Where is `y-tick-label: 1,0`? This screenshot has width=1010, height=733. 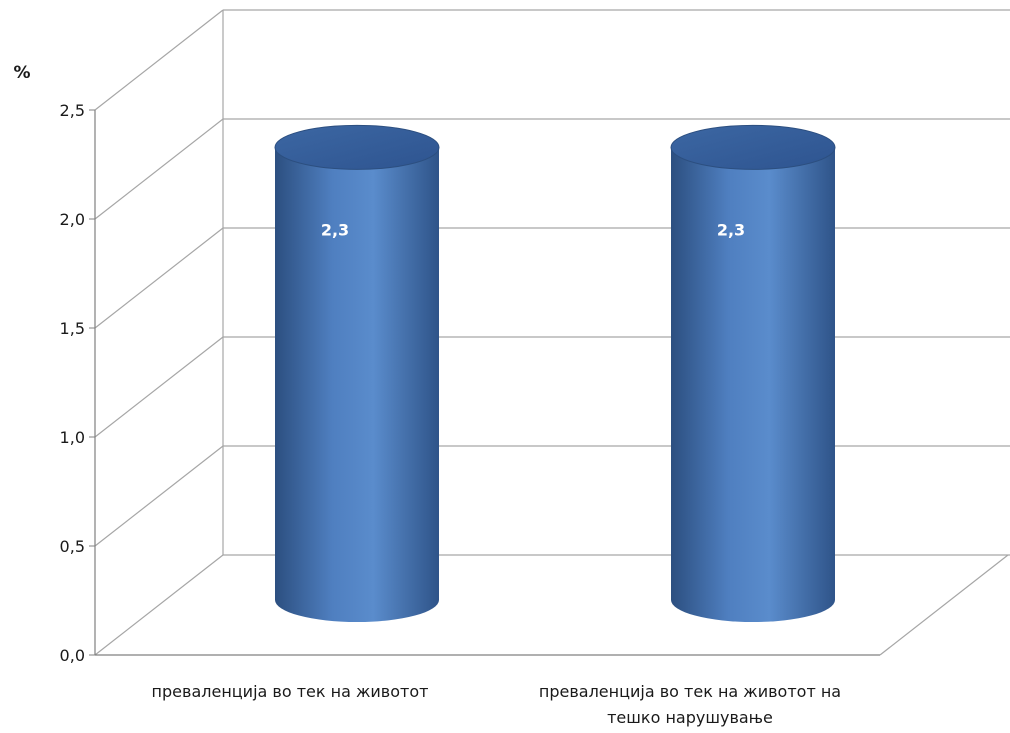
y-tick-label: 1,0 is located at coordinates (72, 437).